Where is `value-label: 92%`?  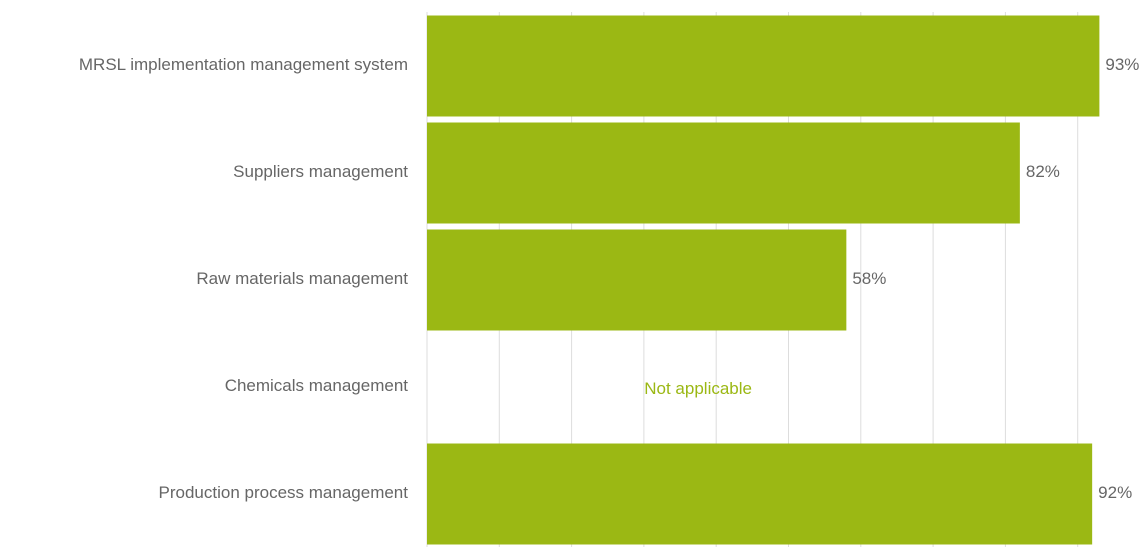
value-label: 92% is located at coordinates (1115, 492).